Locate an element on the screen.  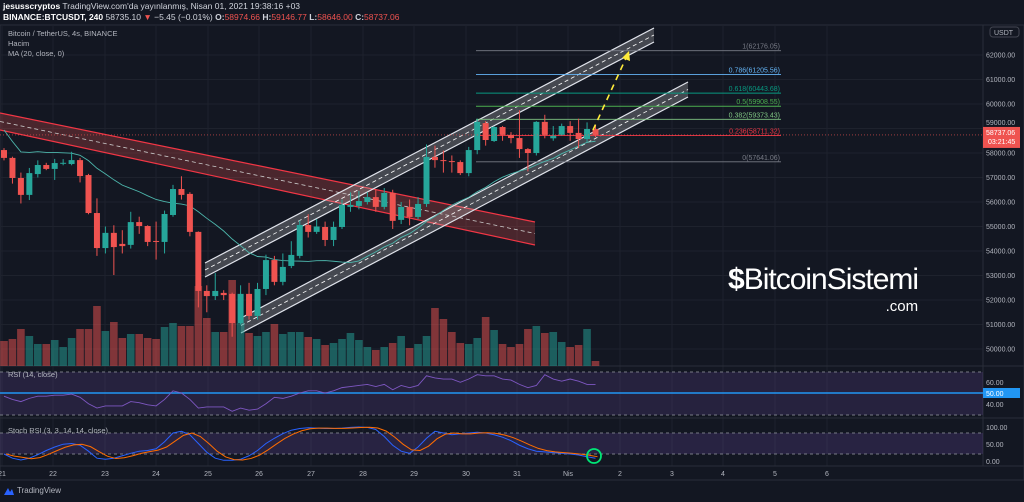
stoch-axis: 100.00 50.00 0.00 is located at coordinates (997, 445).